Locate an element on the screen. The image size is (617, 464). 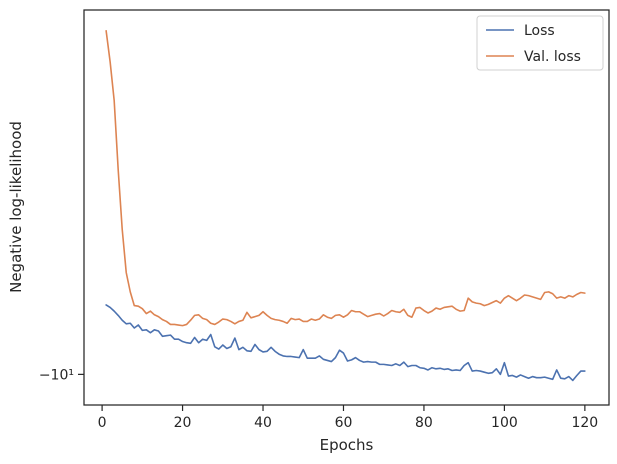
y-axis-title: Negative log-likelihood is located at coordinates (16, 207).